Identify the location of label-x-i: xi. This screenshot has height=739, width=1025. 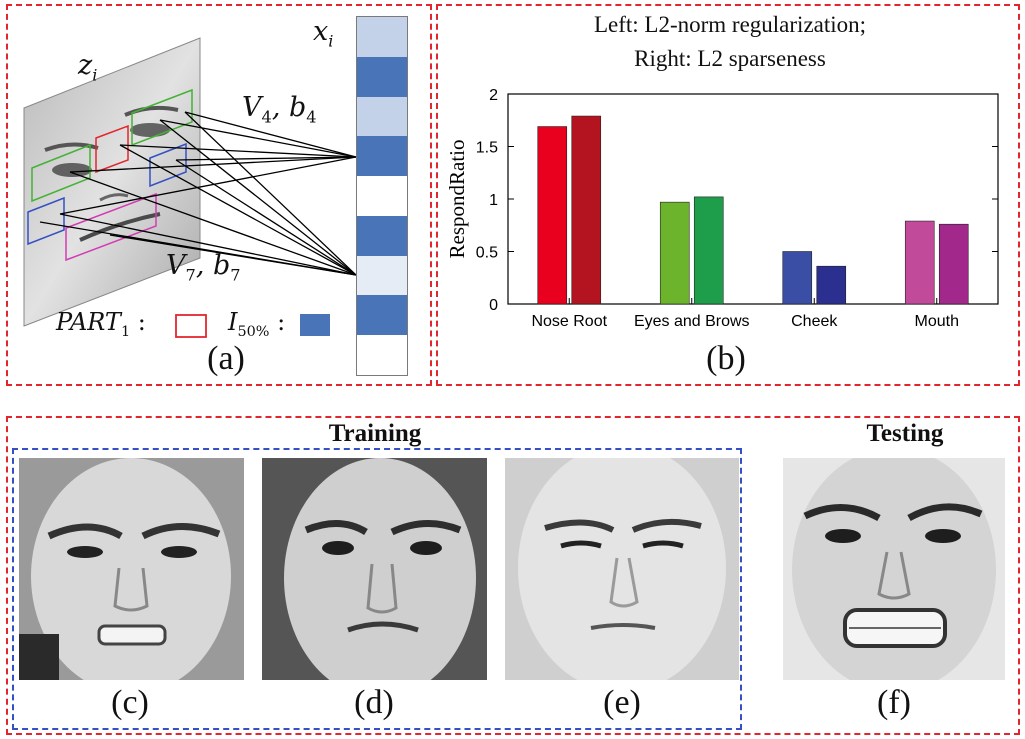
(323, 33).